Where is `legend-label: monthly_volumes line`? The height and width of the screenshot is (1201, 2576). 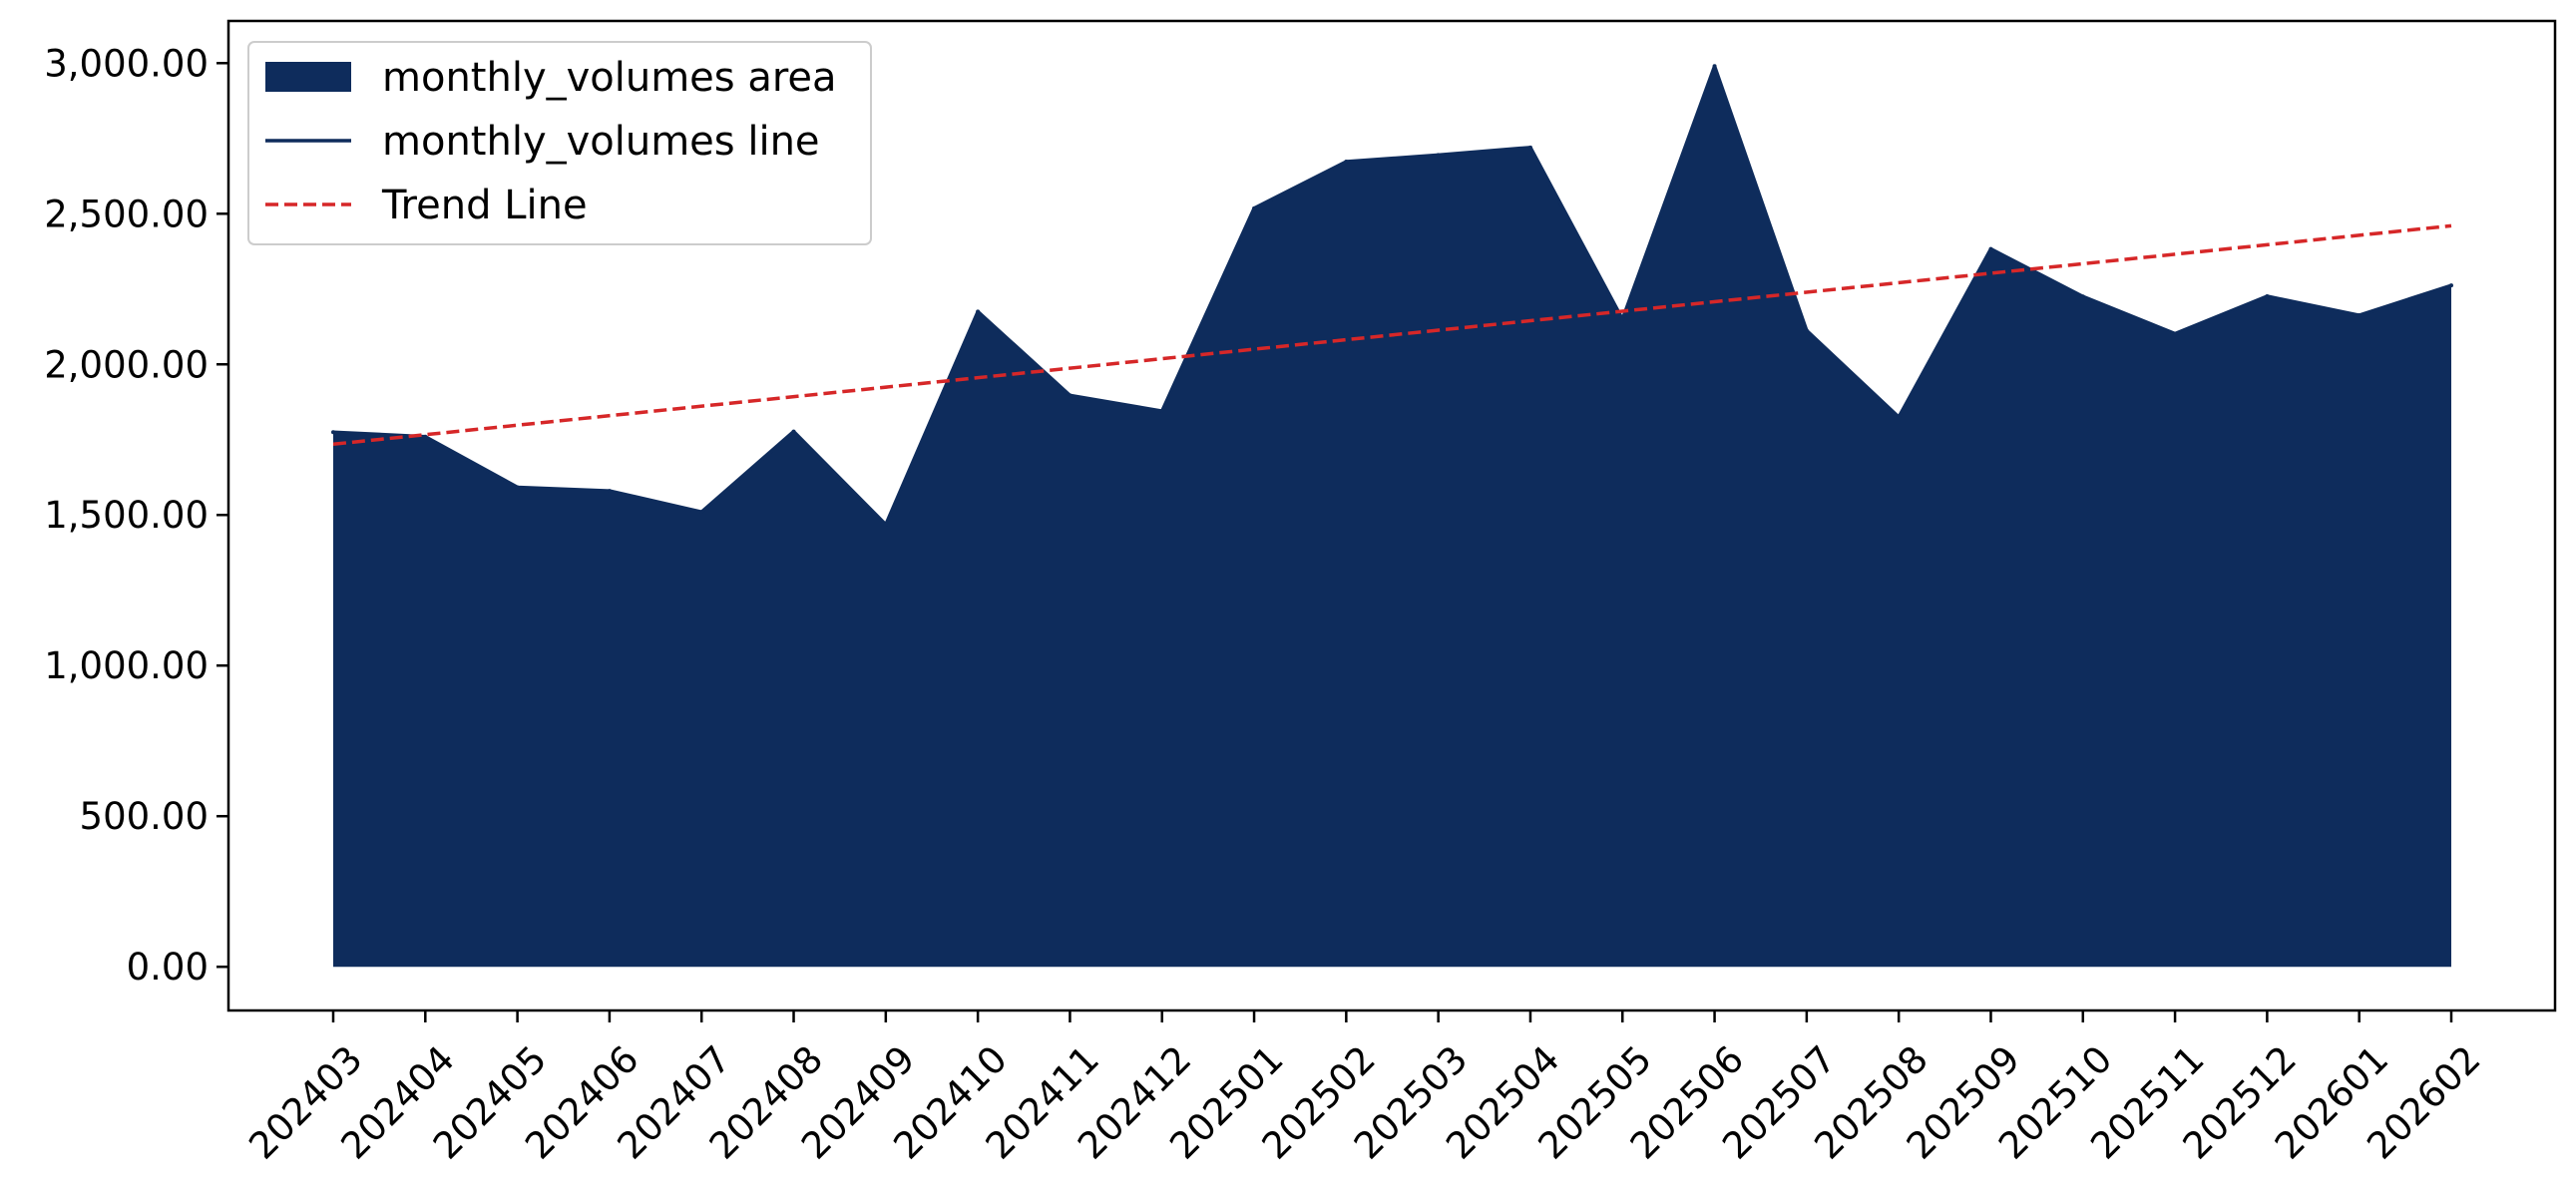
legend-label: monthly_volumes line is located at coordinates (601, 142).